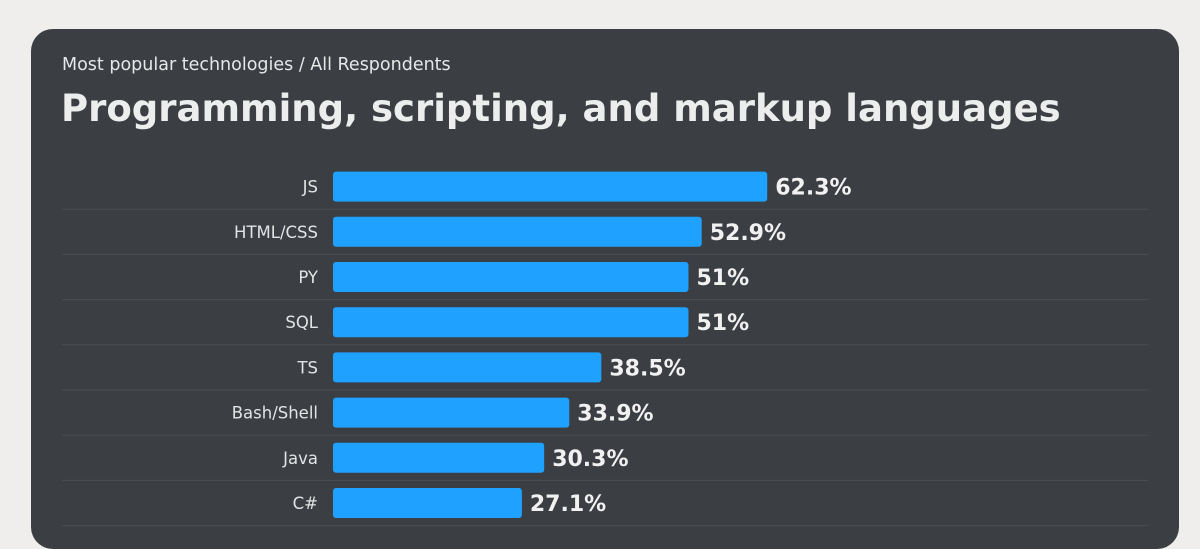 This screenshot has width=1200, height=549. I want to click on value-label: 52.9%, so click(748, 233).